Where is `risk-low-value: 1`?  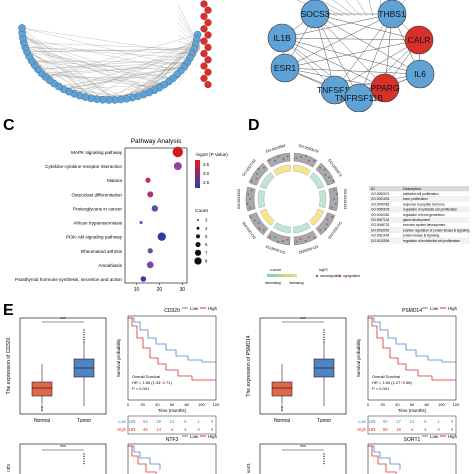
risk-low-value: 1 is located at coordinates (198, 421).